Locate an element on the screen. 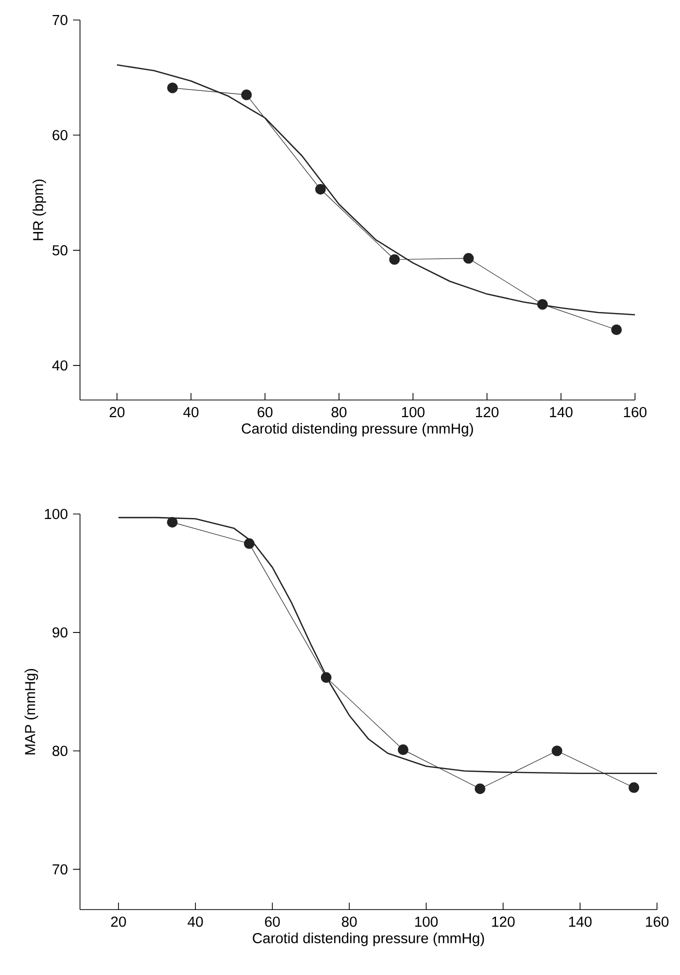 Image resolution: width=680 pixels, height=975 pixels. y-tick-label: 100 is located at coordinates (56, 514).